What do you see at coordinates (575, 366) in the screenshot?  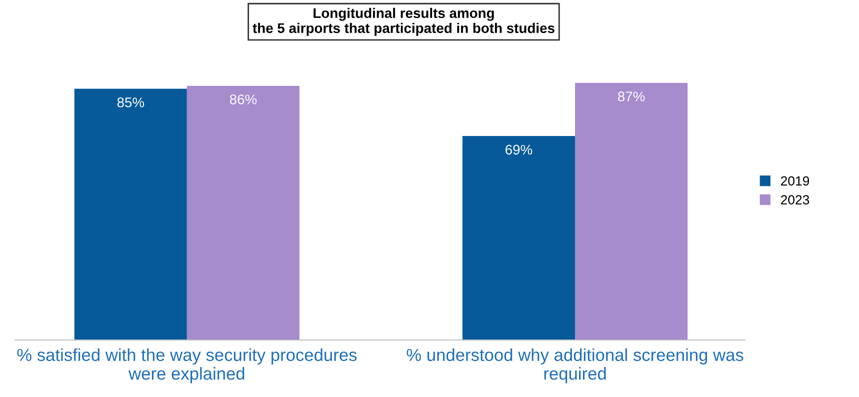 I see `x-tick-label: % understood why additional screening was required` at bounding box center [575, 366].